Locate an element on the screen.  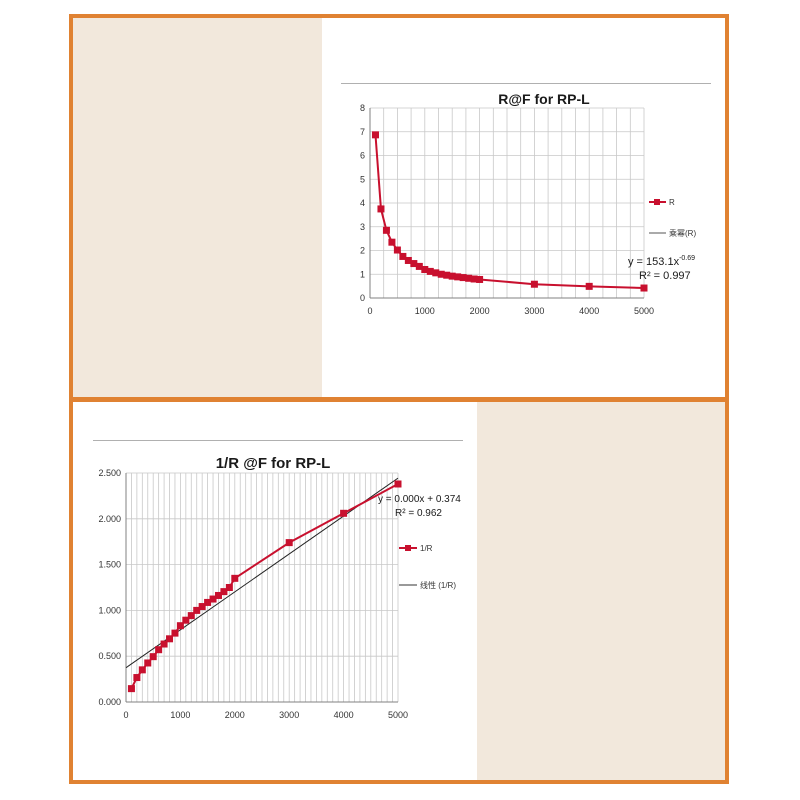
chart-title: R@F for RP-L is located at coordinates (544, 99).